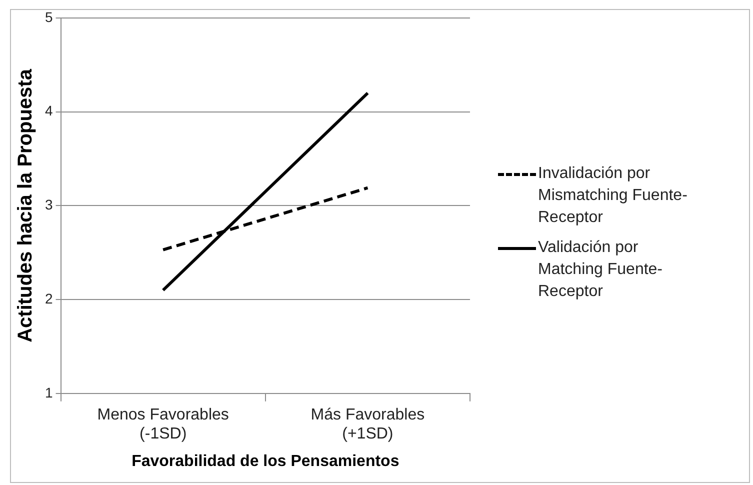 The image size is (753, 485). What do you see at coordinates (266, 461) in the screenshot?
I see `x-axis-title: Favorabilidad de los Pensamientos` at bounding box center [266, 461].